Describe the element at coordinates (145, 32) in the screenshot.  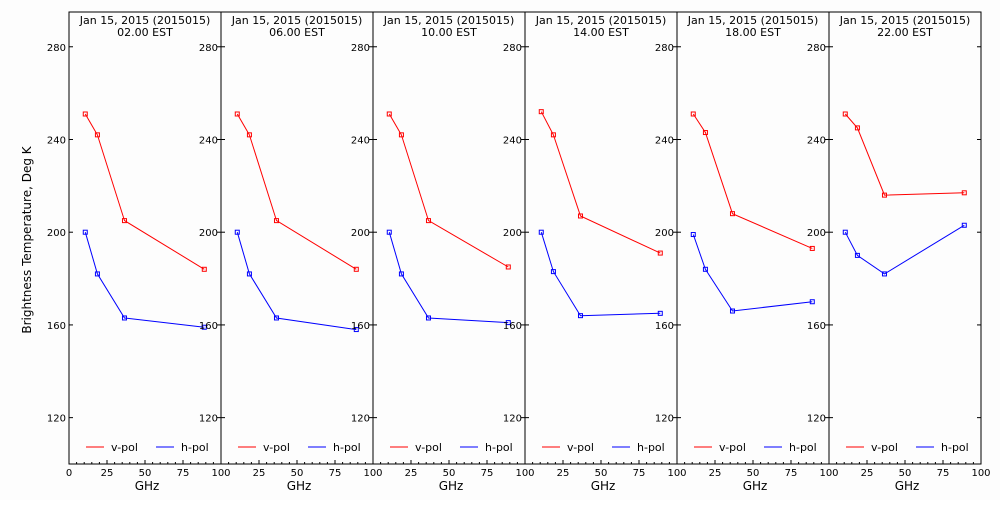
I see `panel-subtitle: 02.00 EST` at that location.